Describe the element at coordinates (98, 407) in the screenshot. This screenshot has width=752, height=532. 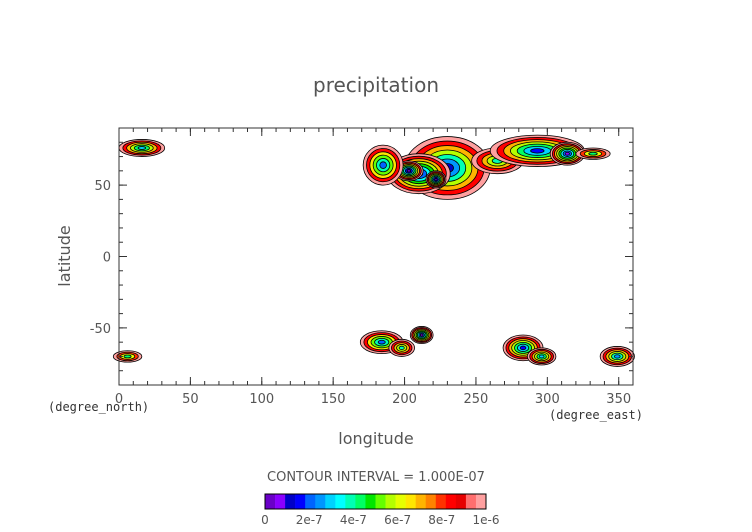
I see `y-units-label: (degree_north)` at that location.